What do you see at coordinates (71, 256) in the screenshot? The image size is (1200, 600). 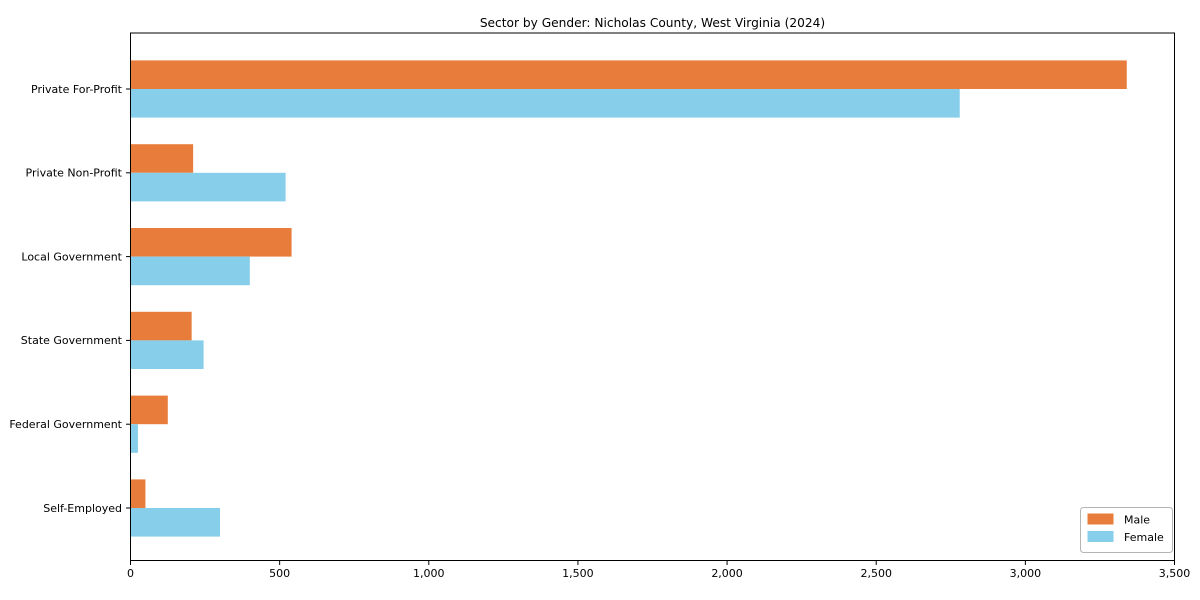 I see `category-label: Local Government` at bounding box center [71, 256].